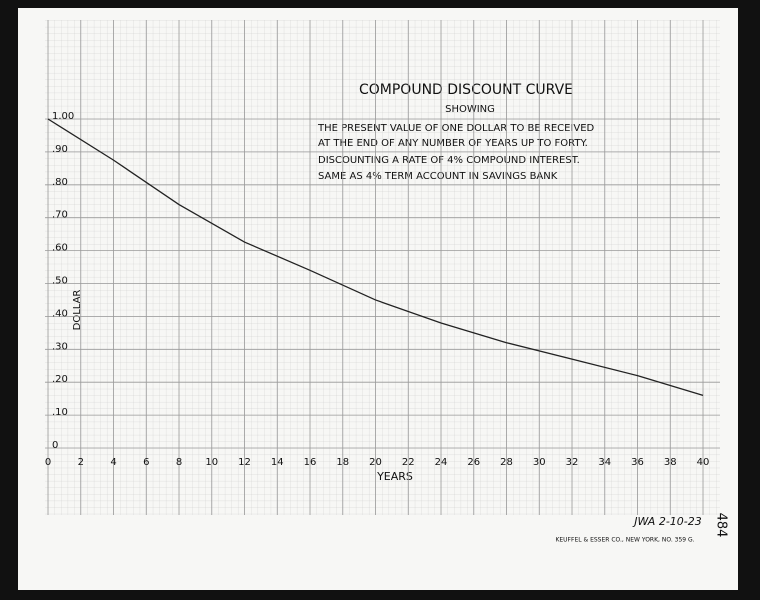 The width and height of the screenshot is (760, 600). Describe the element at coordinates (438, 176) in the screenshot. I see `description-line: SAME AS 4% TERM ACCOUNT IN SAVINGS BANK` at that location.